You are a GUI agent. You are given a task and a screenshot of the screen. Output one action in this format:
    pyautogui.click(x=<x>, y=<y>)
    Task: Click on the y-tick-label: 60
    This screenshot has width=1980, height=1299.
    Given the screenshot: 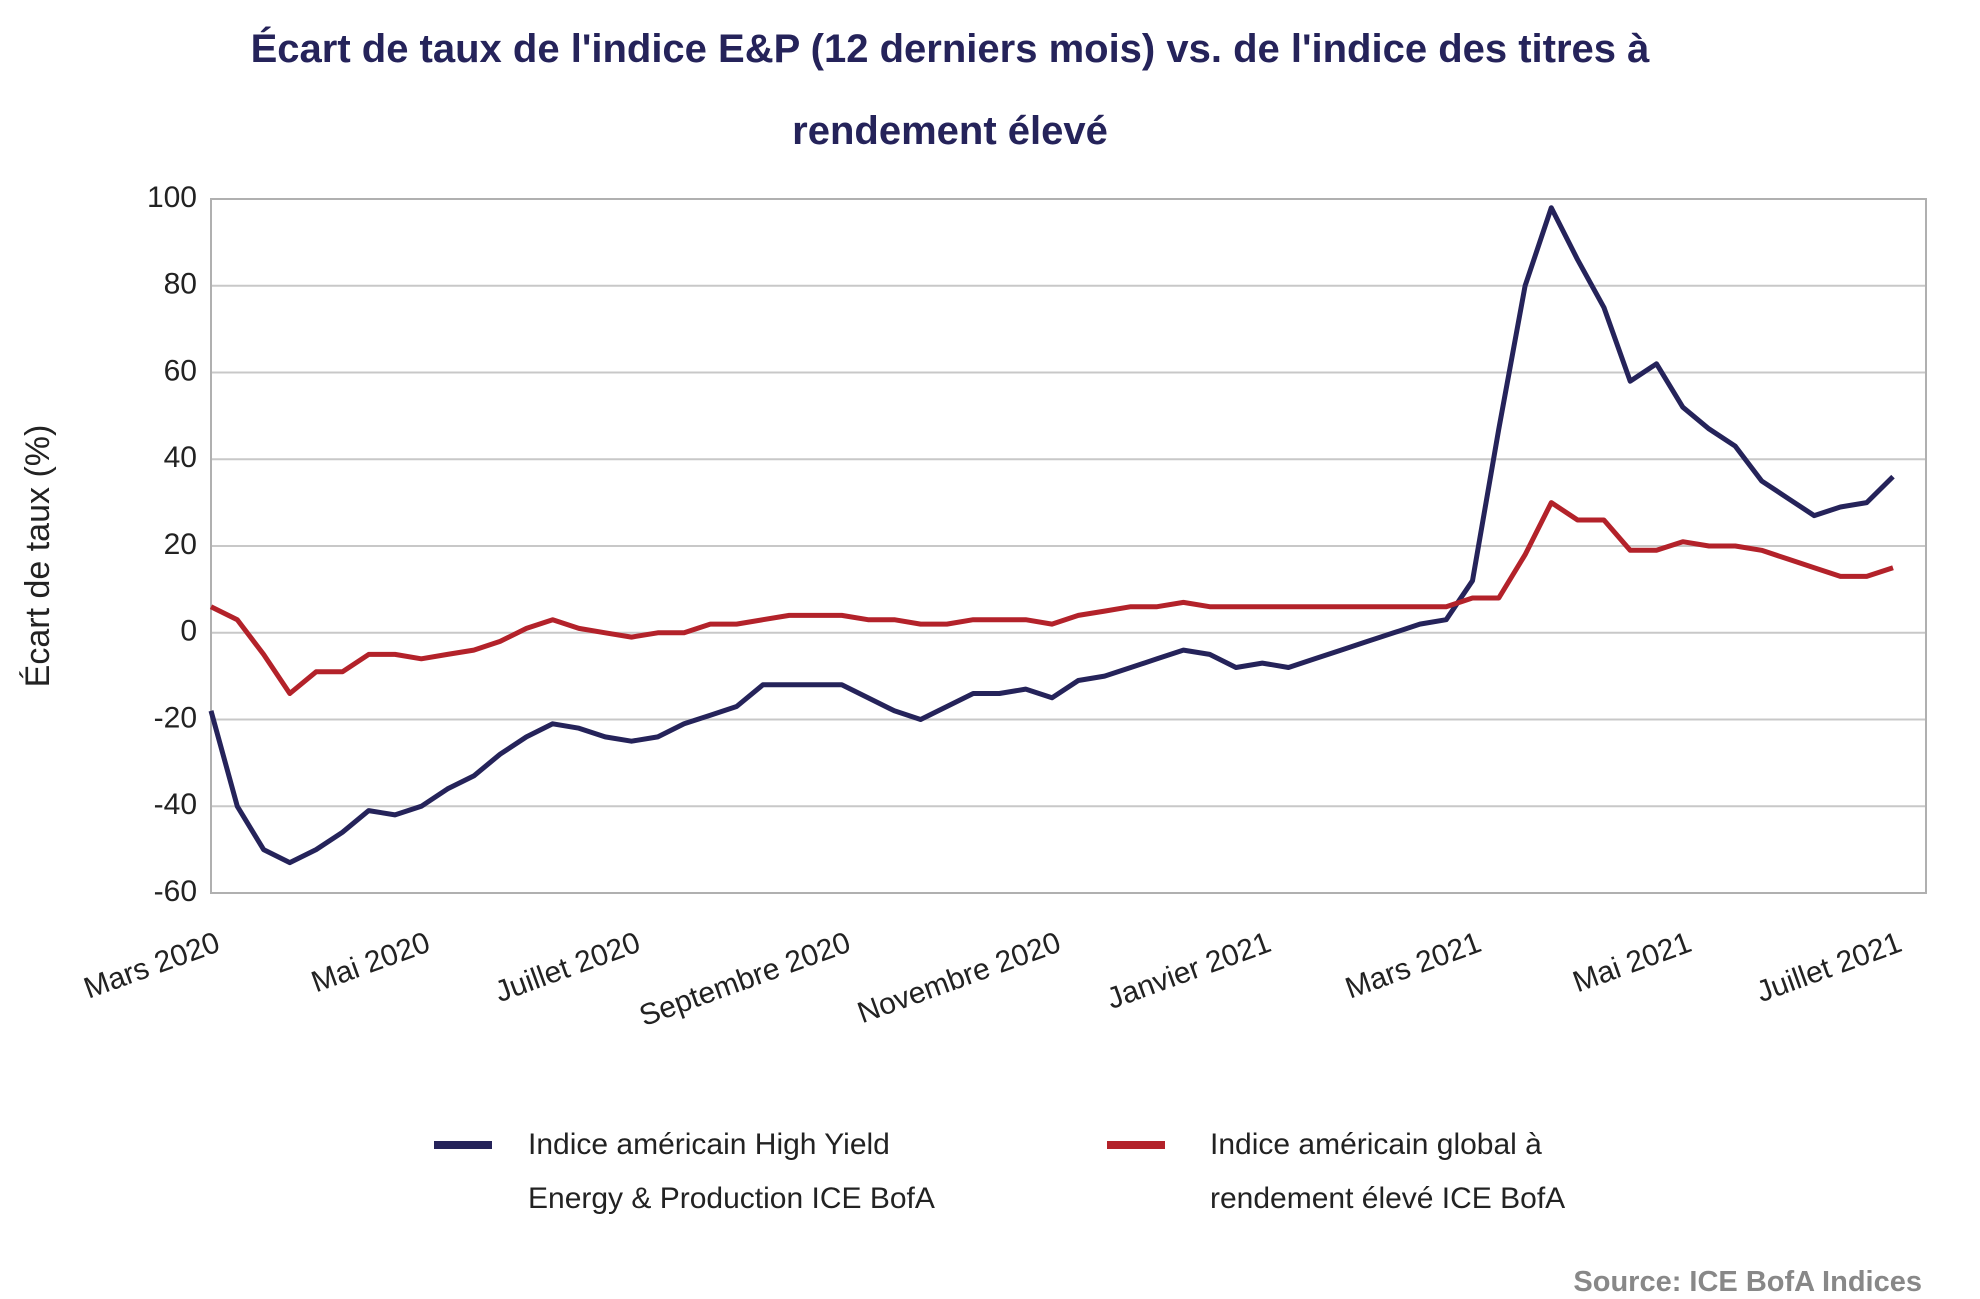 What is the action you would take?
    pyautogui.click(x=180, y=370)
    